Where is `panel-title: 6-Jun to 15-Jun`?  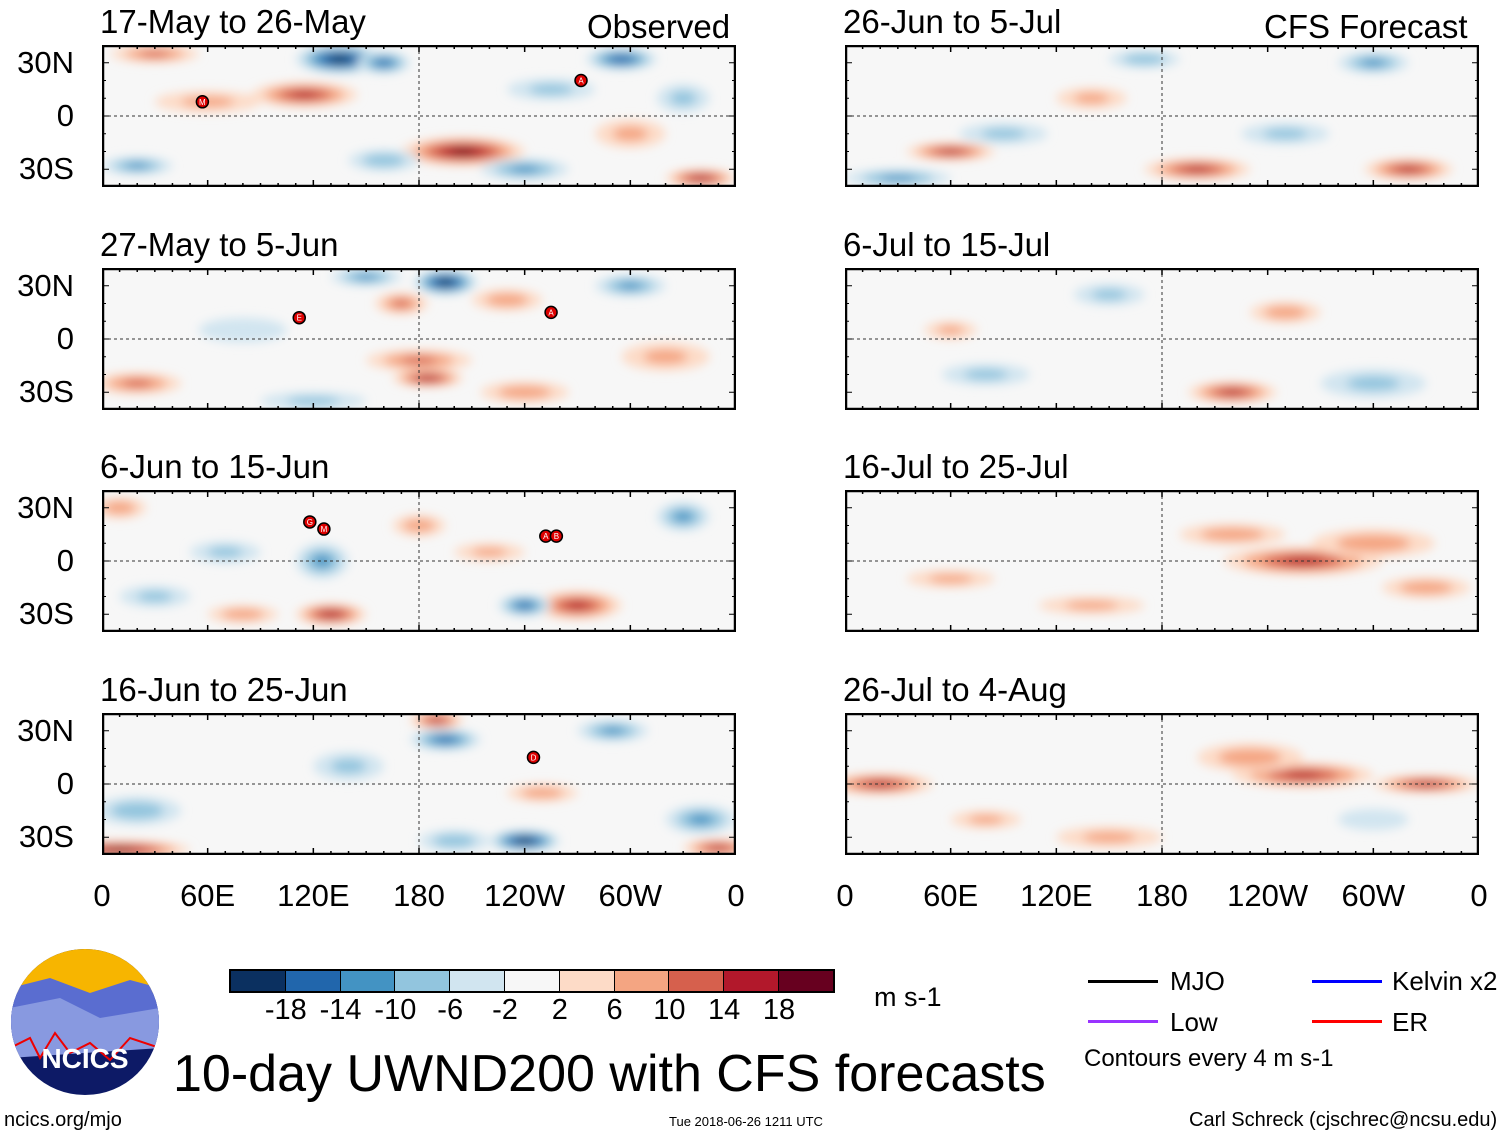 panel-title: 6-Jun to 15-Jun is located at coordinates (215, 466).